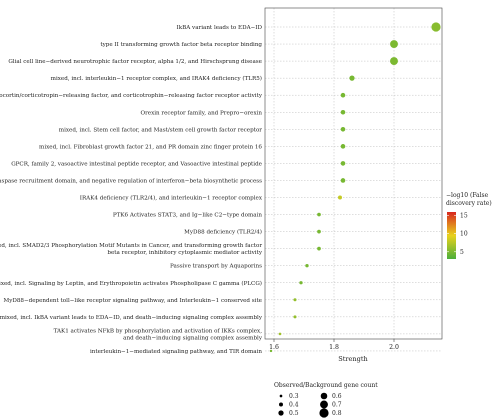  I want to click on x-tick-label: 2.0, so click(394, 347).